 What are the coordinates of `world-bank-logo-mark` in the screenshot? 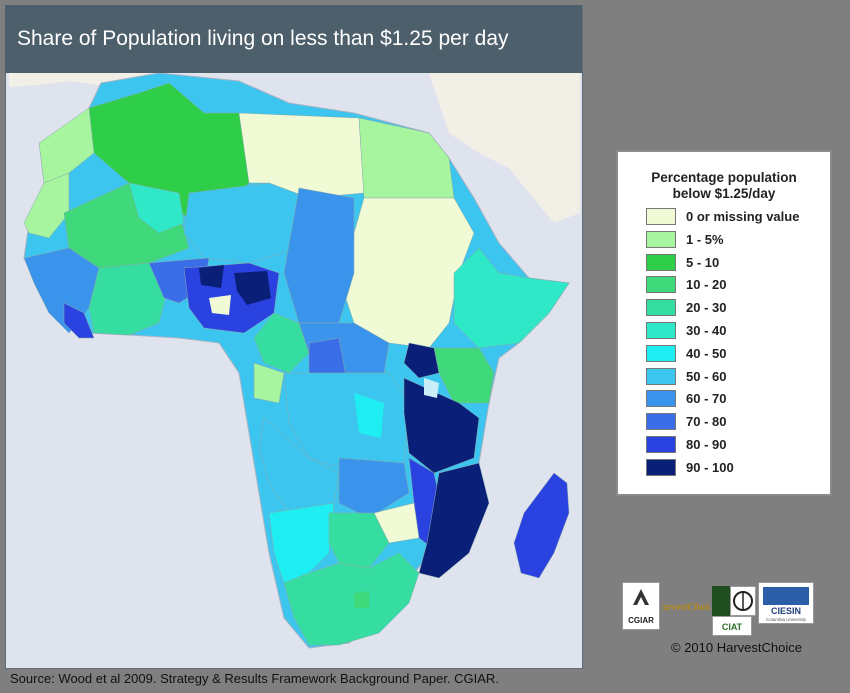 It's located at (743, 601).